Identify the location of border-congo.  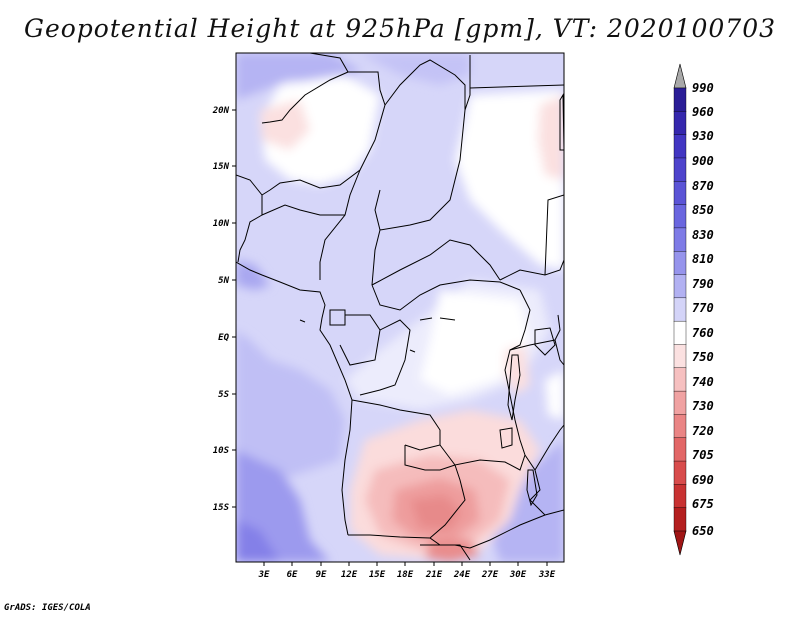
(385, 357).